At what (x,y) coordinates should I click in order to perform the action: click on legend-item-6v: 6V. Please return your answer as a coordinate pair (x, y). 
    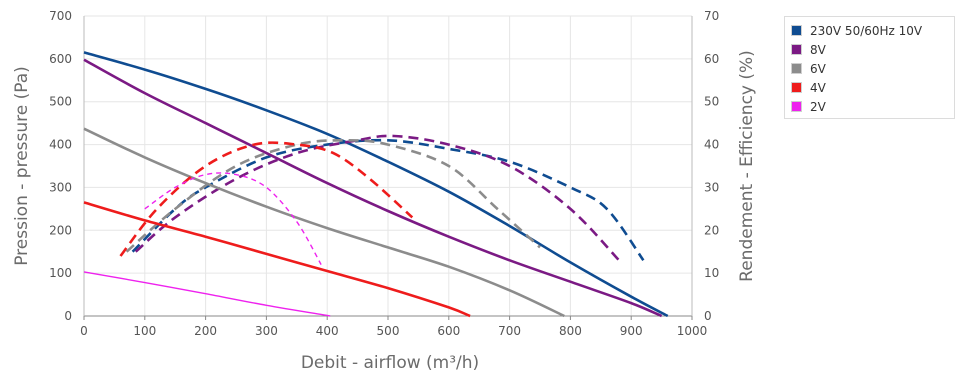
    Looking at the image, I should click on (872, 68).